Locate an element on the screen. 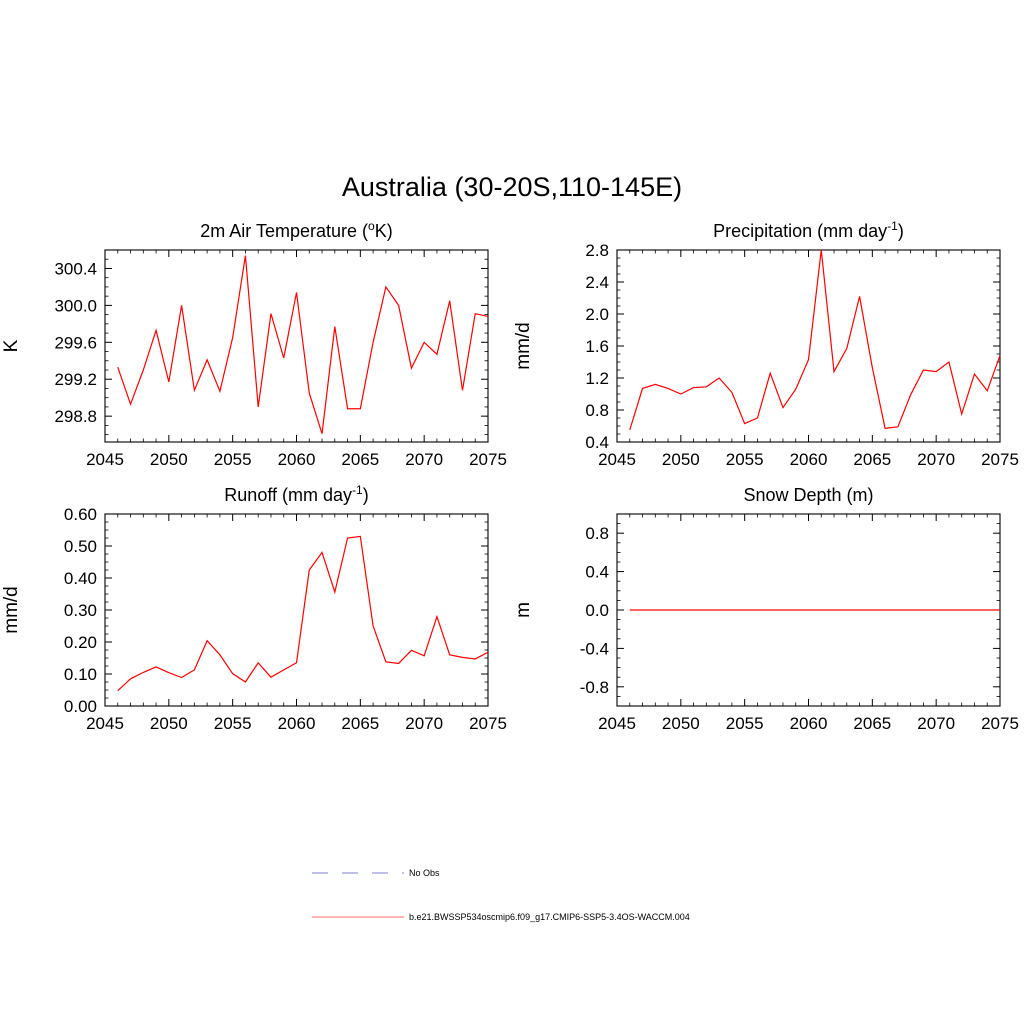 The image size is (1024, 1024). y-axis-label: K is located at coordinates (11, 345).